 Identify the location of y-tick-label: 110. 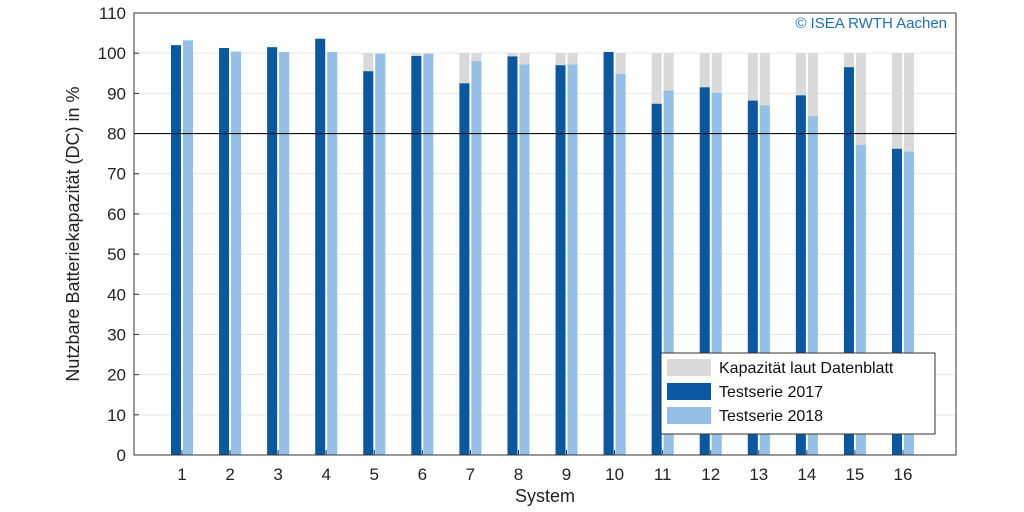
(112, 13).